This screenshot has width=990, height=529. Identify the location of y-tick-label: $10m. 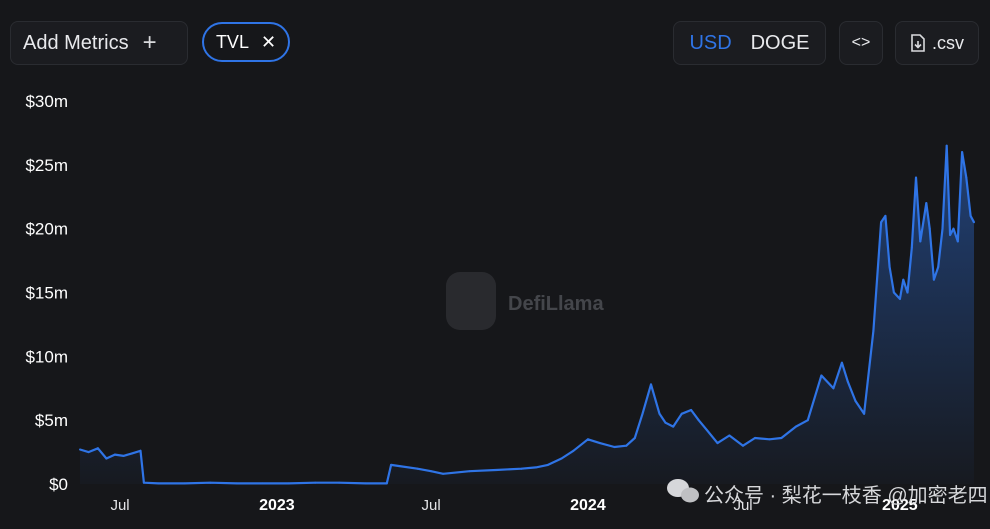
(46, 356).